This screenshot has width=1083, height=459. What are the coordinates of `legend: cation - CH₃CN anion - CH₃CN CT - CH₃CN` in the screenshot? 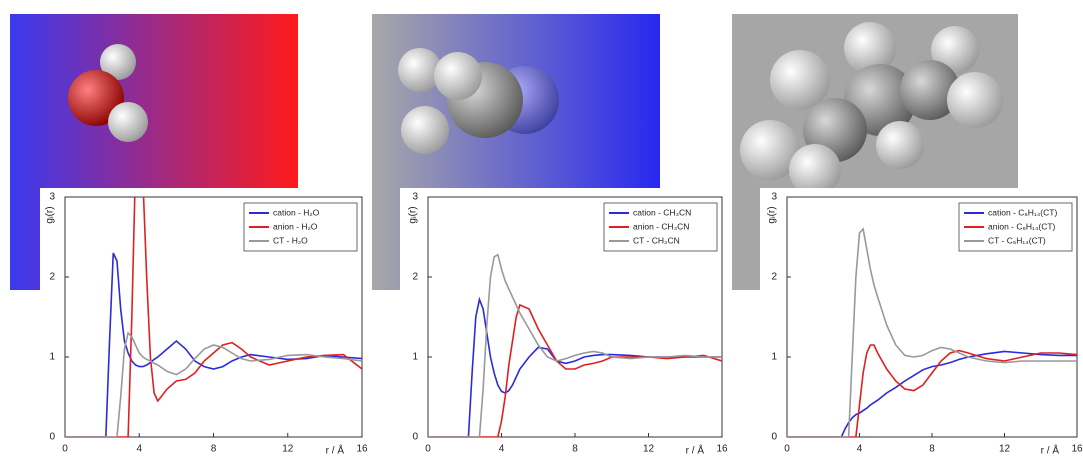 It's located at (660, 227).